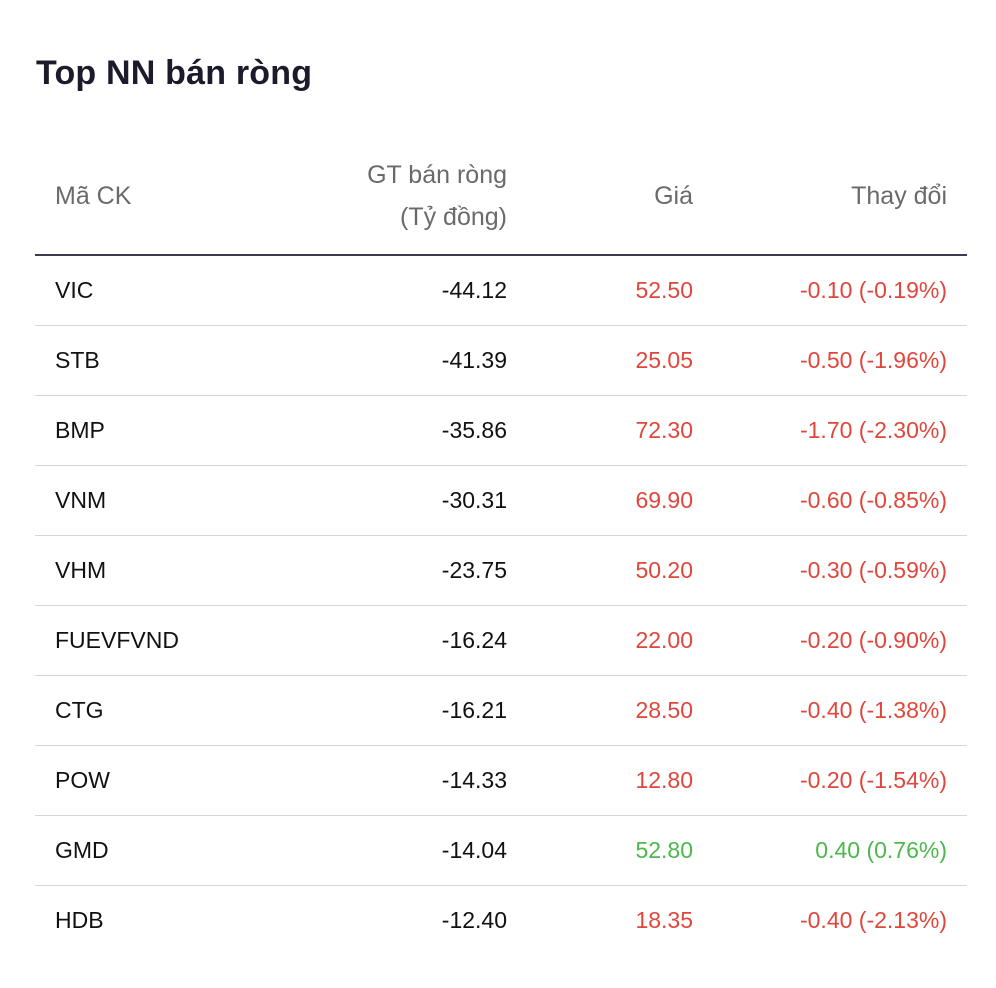 Image resolution: width=996 pixels, height=988 pixels. I want to click on table-row: HDB -12.40 18.35 -0.40 (-2.13%), so click(501, 921).